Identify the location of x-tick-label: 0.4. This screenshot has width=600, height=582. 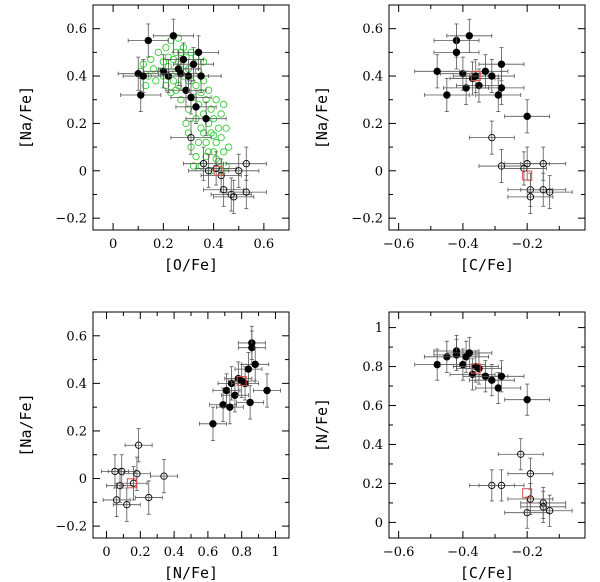
(174, 552).